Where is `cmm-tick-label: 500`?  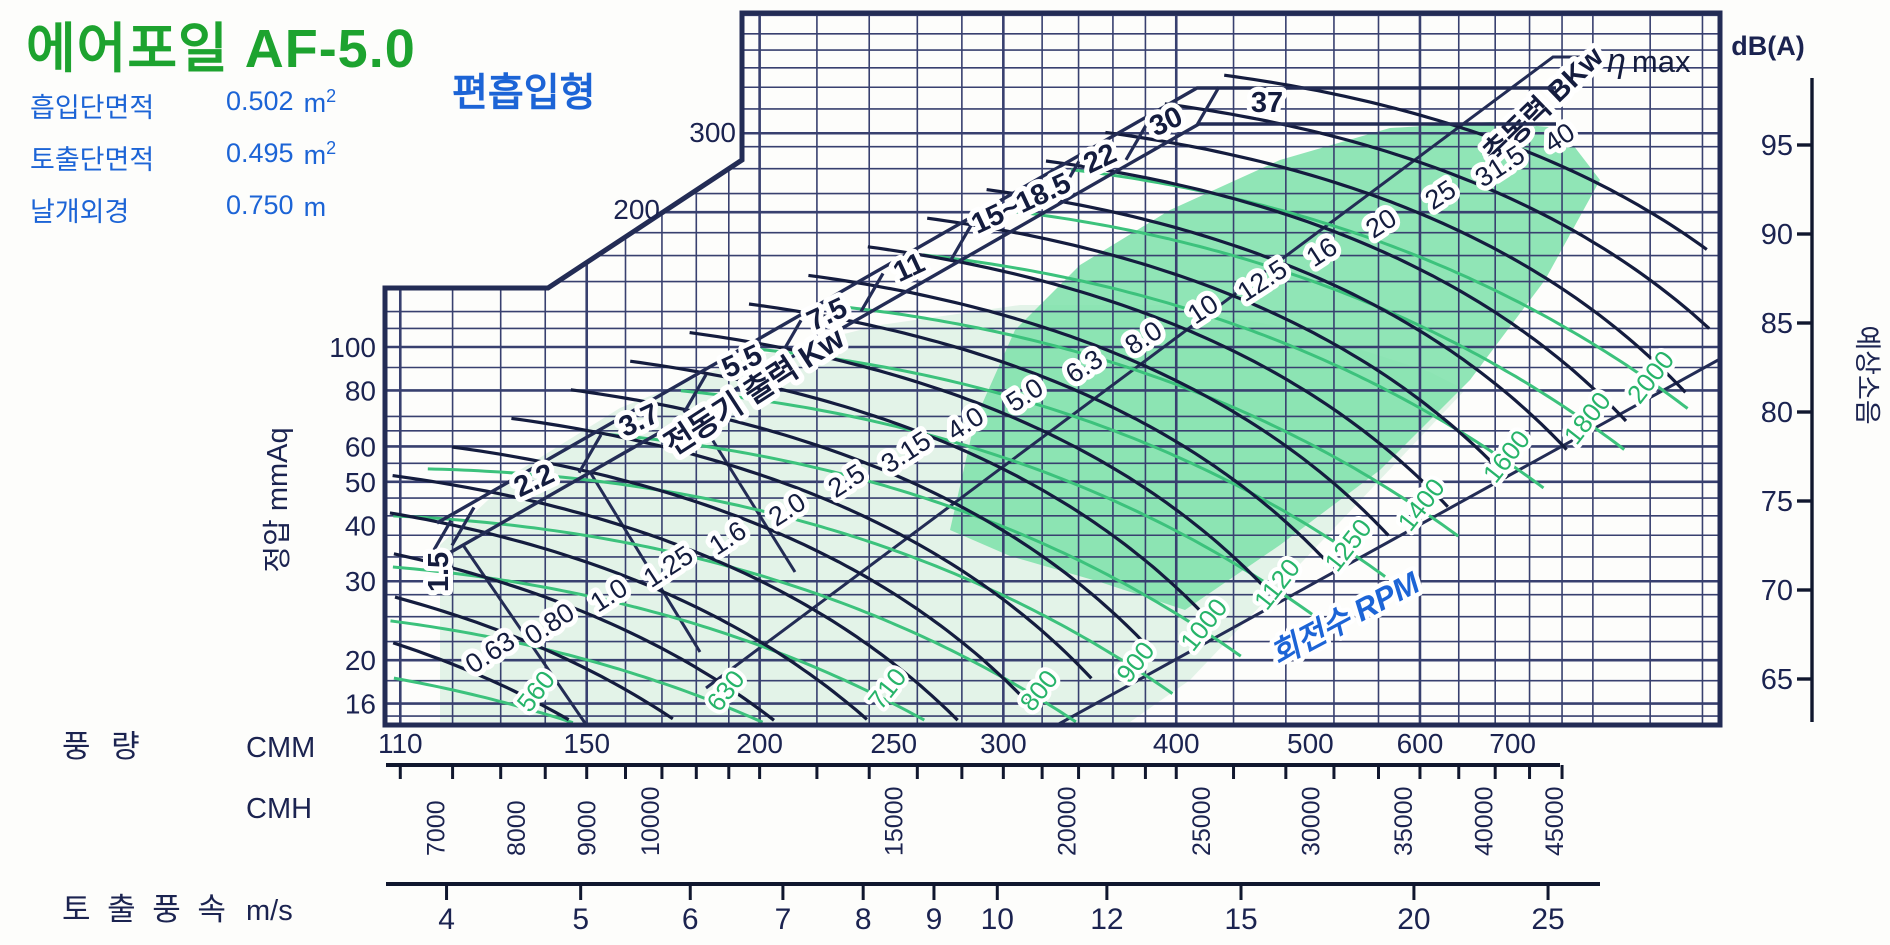
cmm-tick-label: 500 is located at coordinates (1310, 743).